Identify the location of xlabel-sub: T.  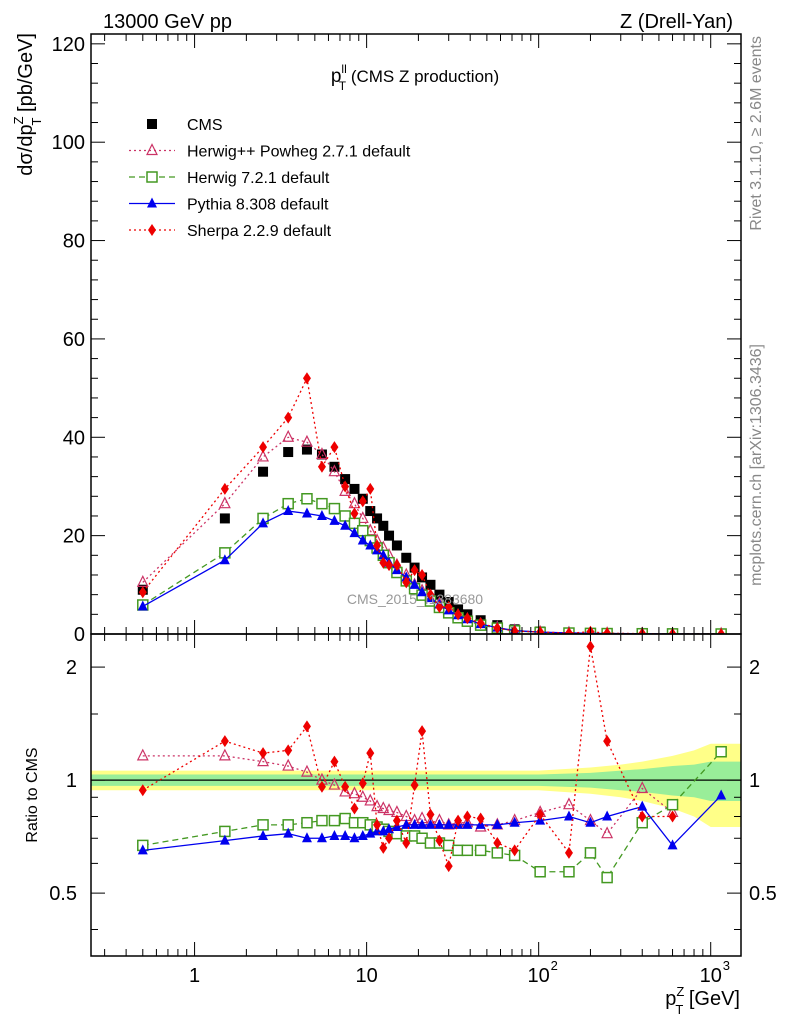
(679, 1009).